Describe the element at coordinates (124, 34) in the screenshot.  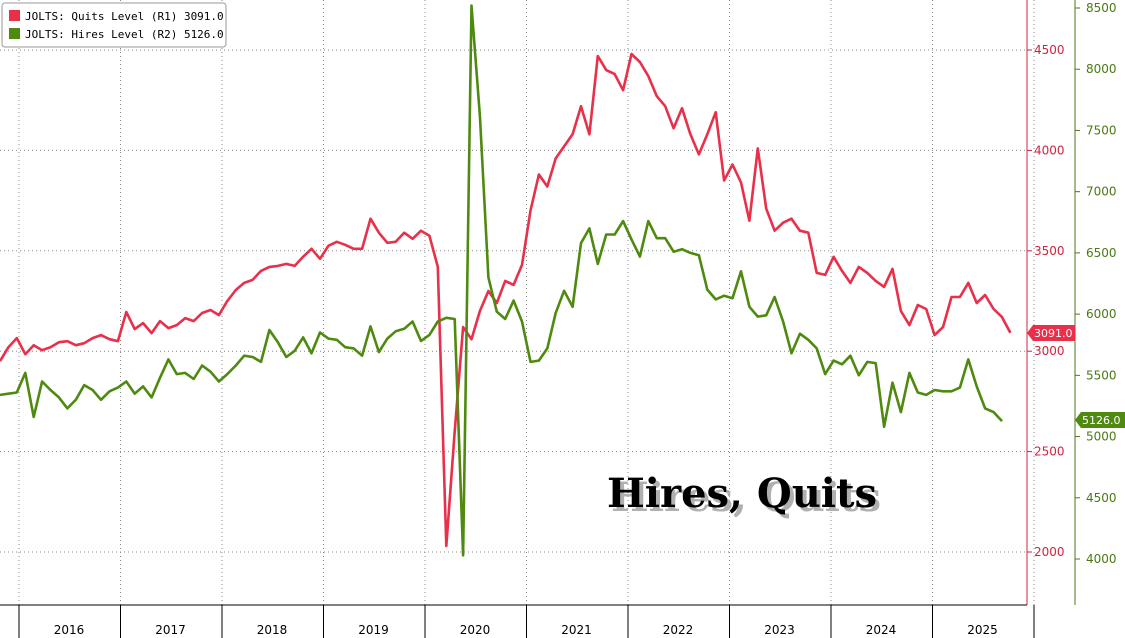
I see `hires-legend-label: JOLTS: Hires Level (R2) 5126.0` at that location.